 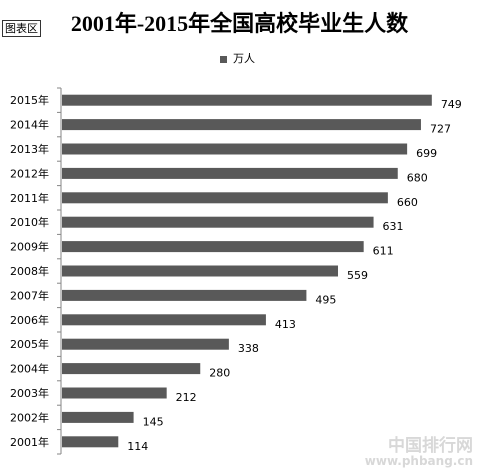 I want to click on category-label: 2004年, so click(x=29, y=369).